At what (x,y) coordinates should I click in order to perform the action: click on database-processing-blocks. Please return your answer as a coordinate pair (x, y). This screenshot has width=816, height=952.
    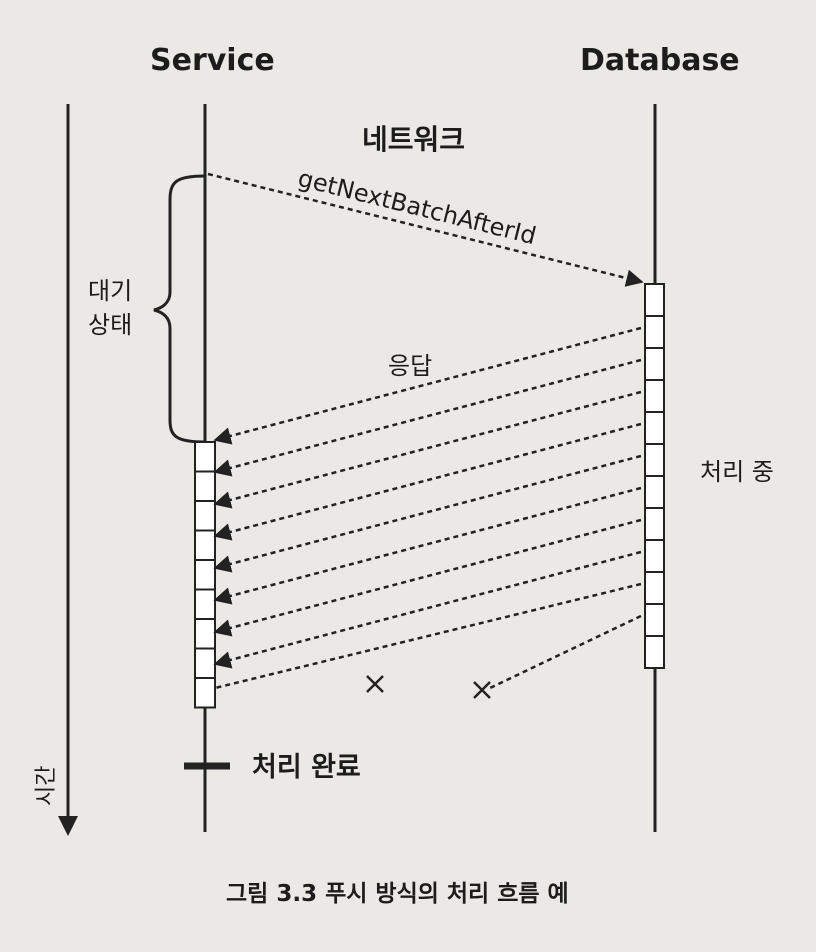
    Looking at the image, I should click on (654, 476).